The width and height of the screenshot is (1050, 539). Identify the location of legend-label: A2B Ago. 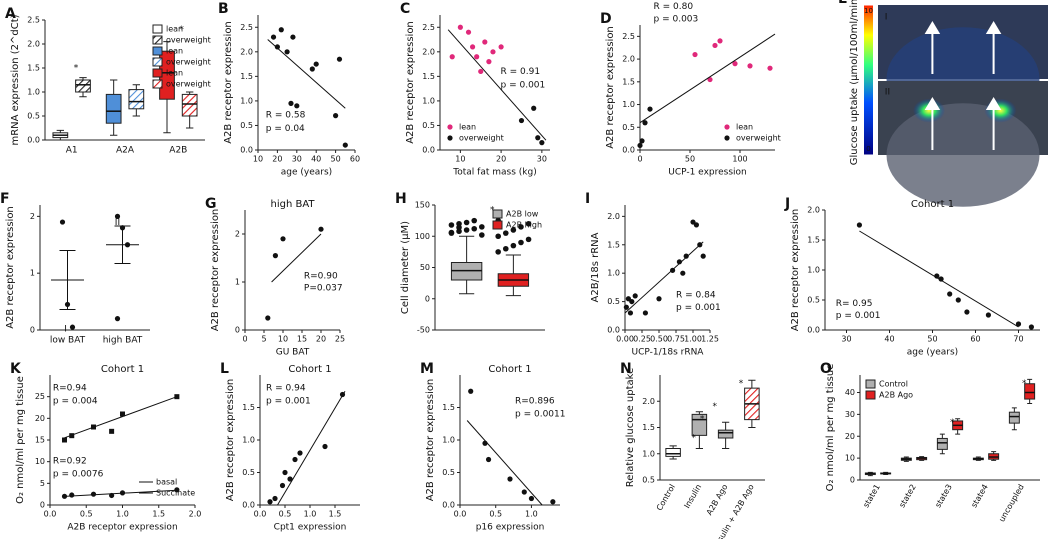
(896, 395).